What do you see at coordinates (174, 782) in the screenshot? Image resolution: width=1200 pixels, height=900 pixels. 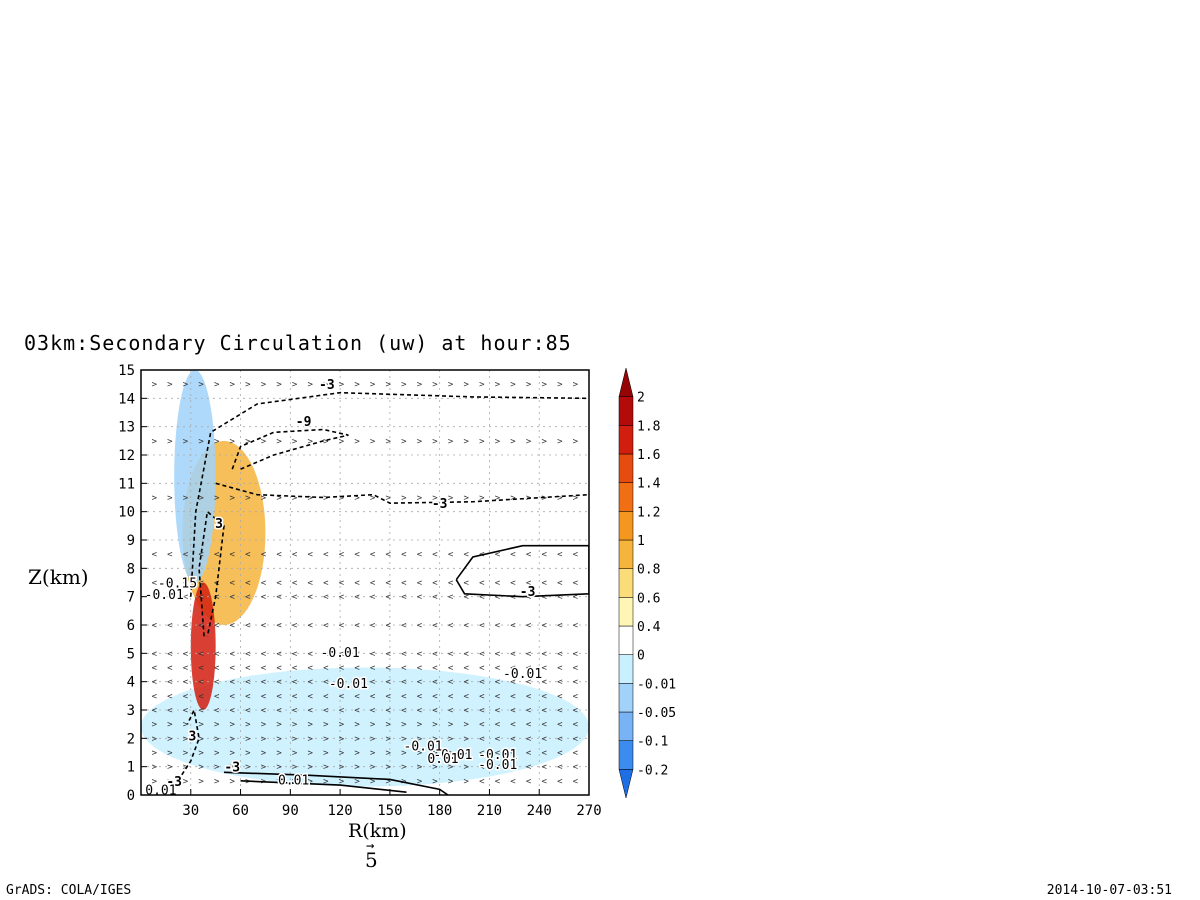 I see `contour-label: -3` at bounding box center [174, 782].